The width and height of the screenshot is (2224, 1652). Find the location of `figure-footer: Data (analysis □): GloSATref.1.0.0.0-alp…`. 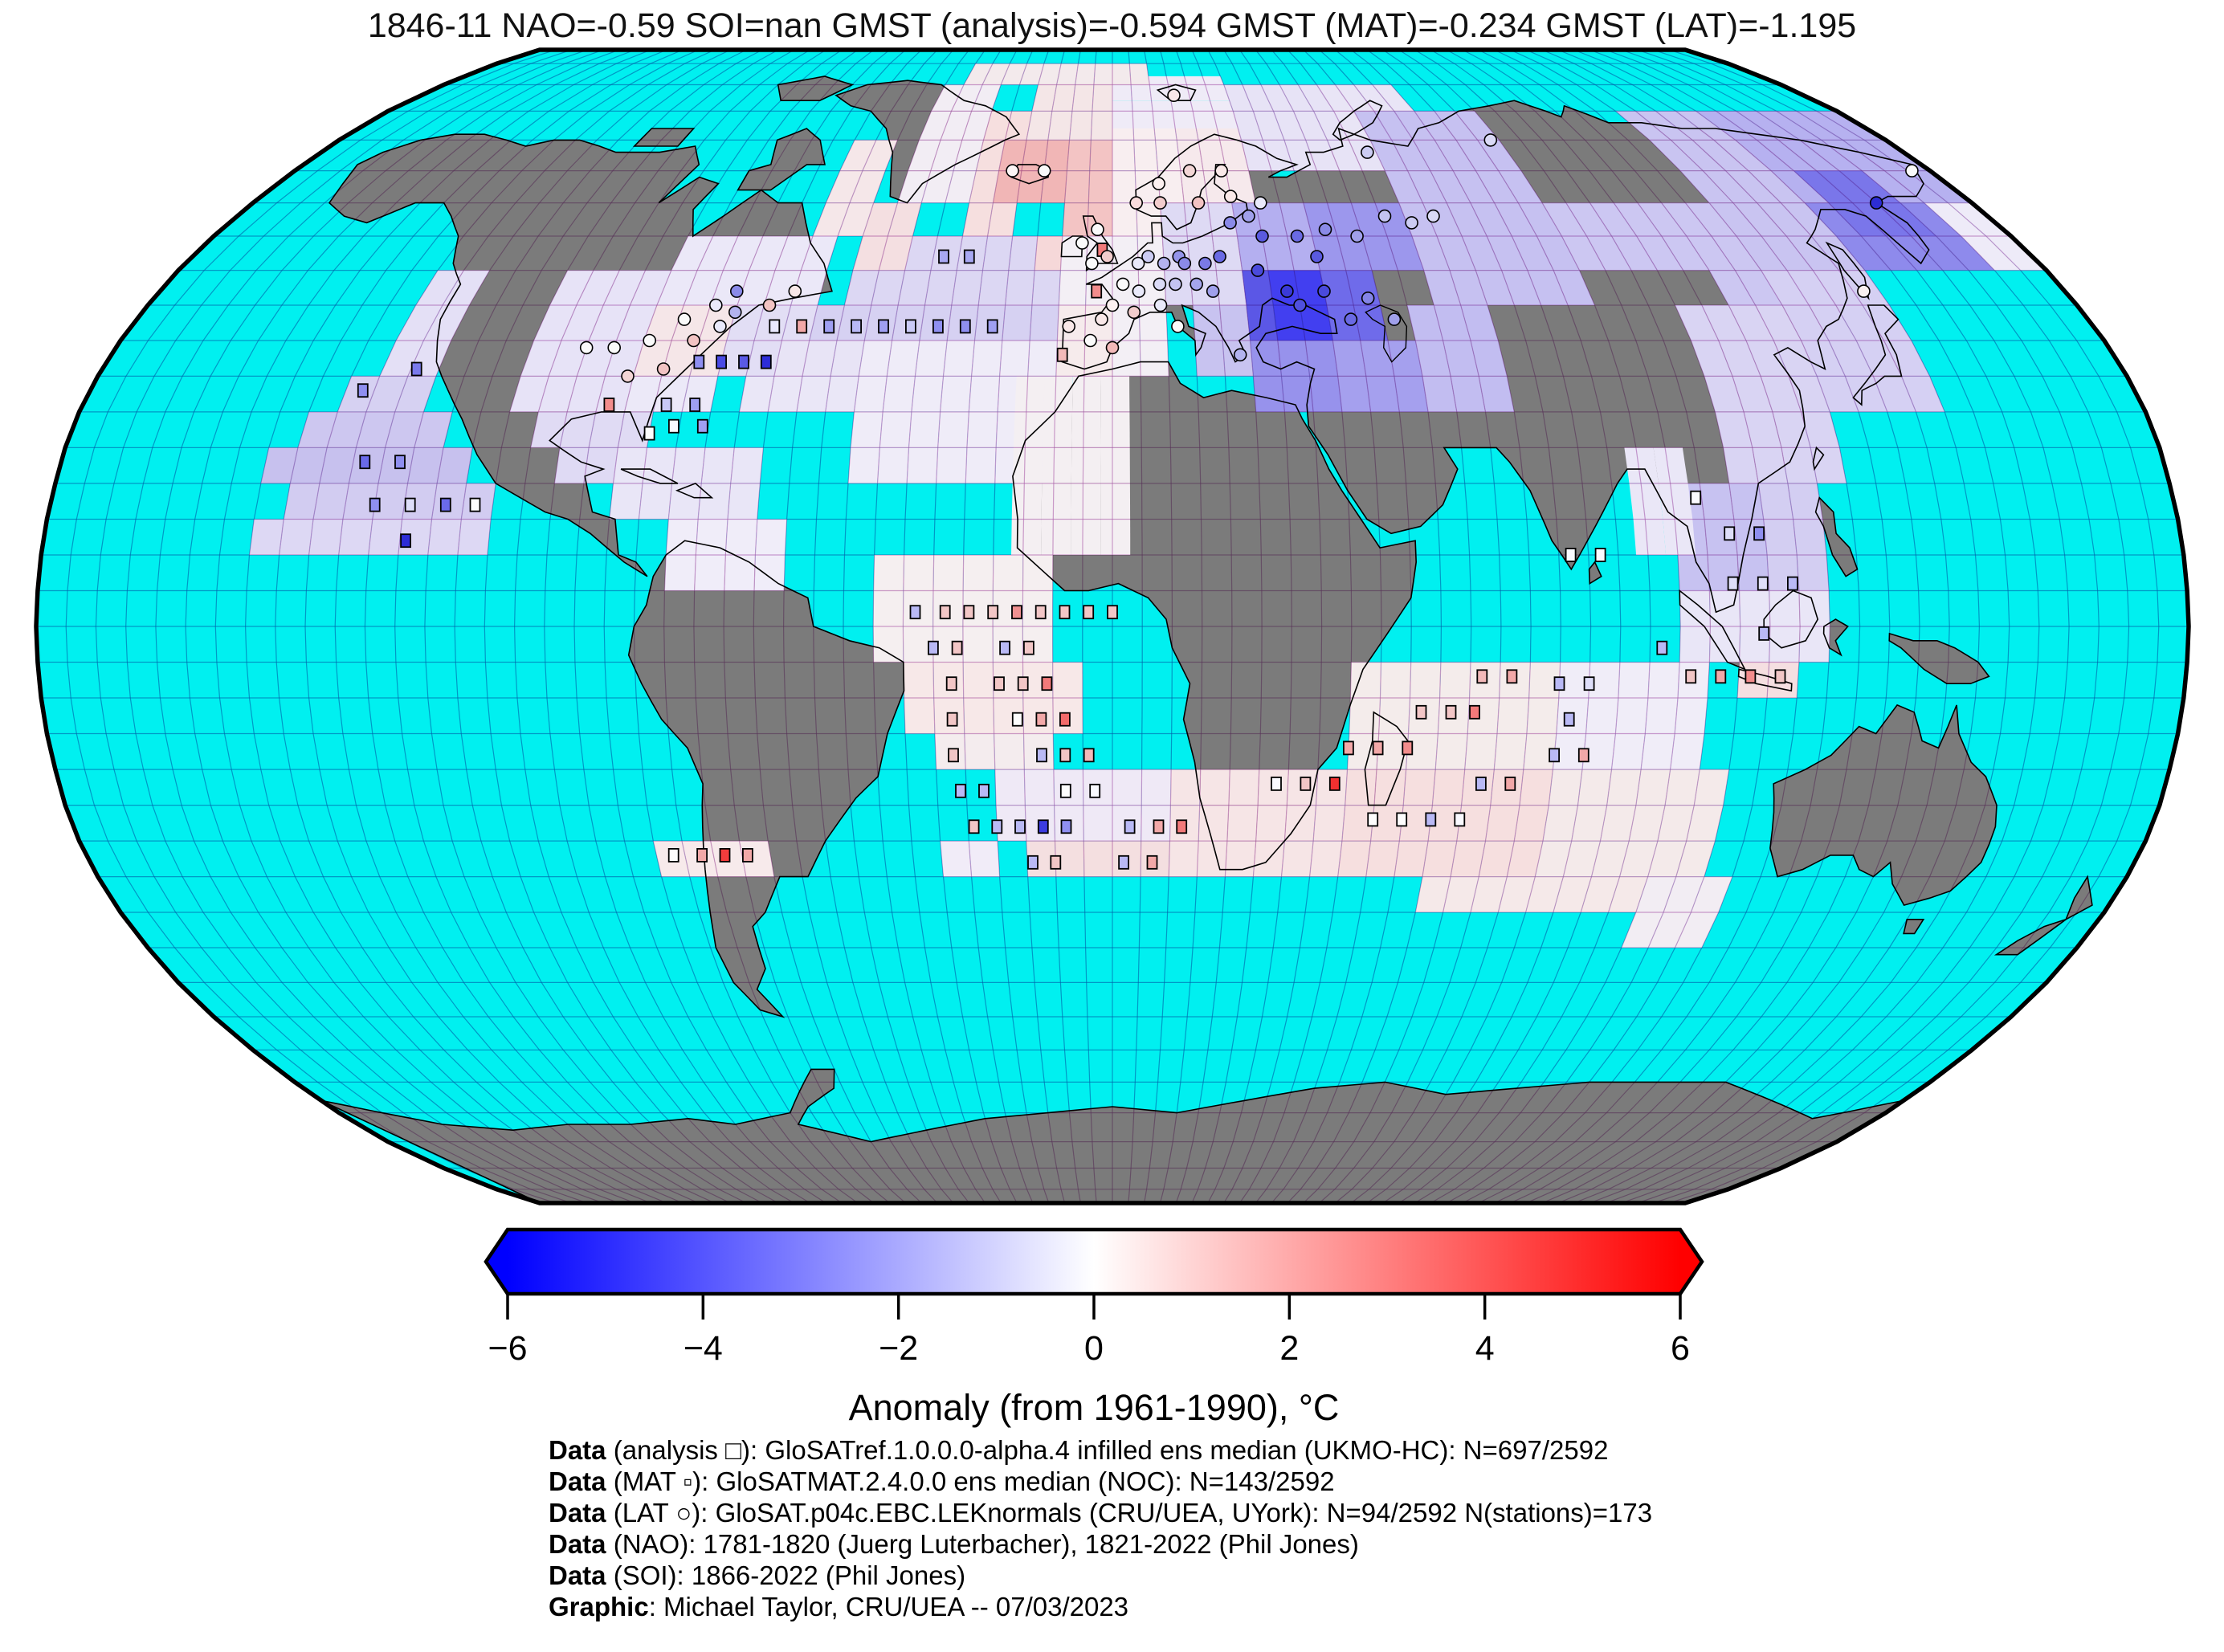

figure-footer: Data (analysis □): GloSATref.1.0.0.0-alp… is located at coordinates (1100, 1528).